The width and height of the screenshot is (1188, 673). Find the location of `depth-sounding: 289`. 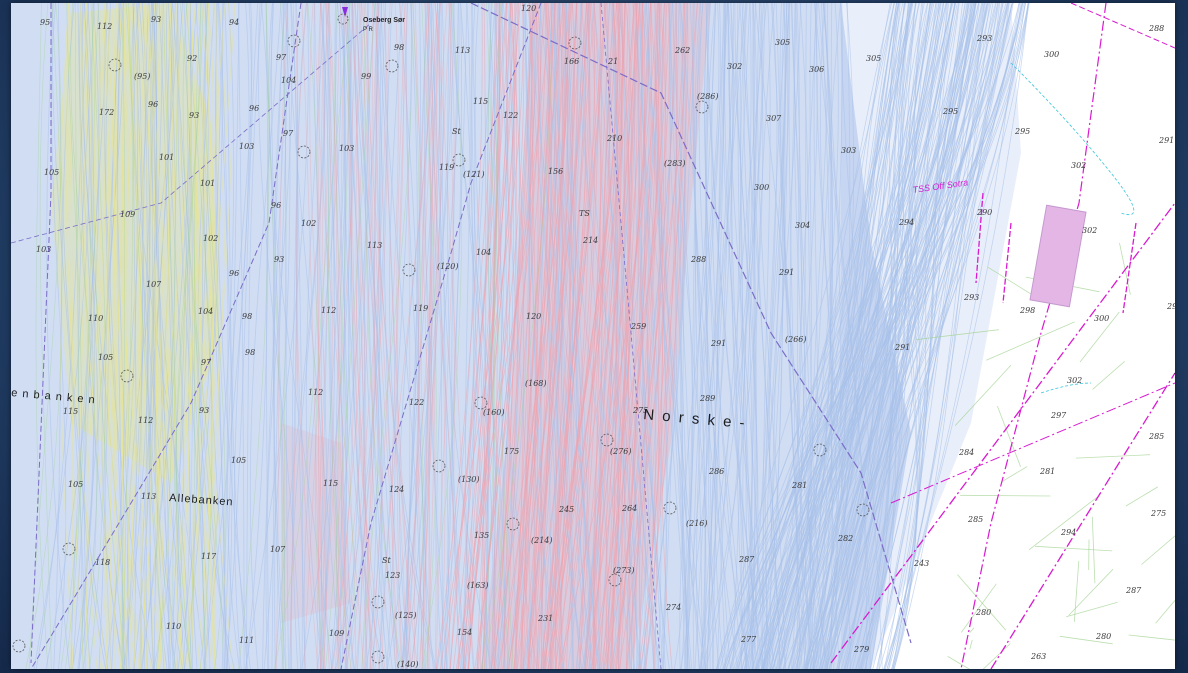

depth-sounding: 289 is located at coordinates (707, 398).